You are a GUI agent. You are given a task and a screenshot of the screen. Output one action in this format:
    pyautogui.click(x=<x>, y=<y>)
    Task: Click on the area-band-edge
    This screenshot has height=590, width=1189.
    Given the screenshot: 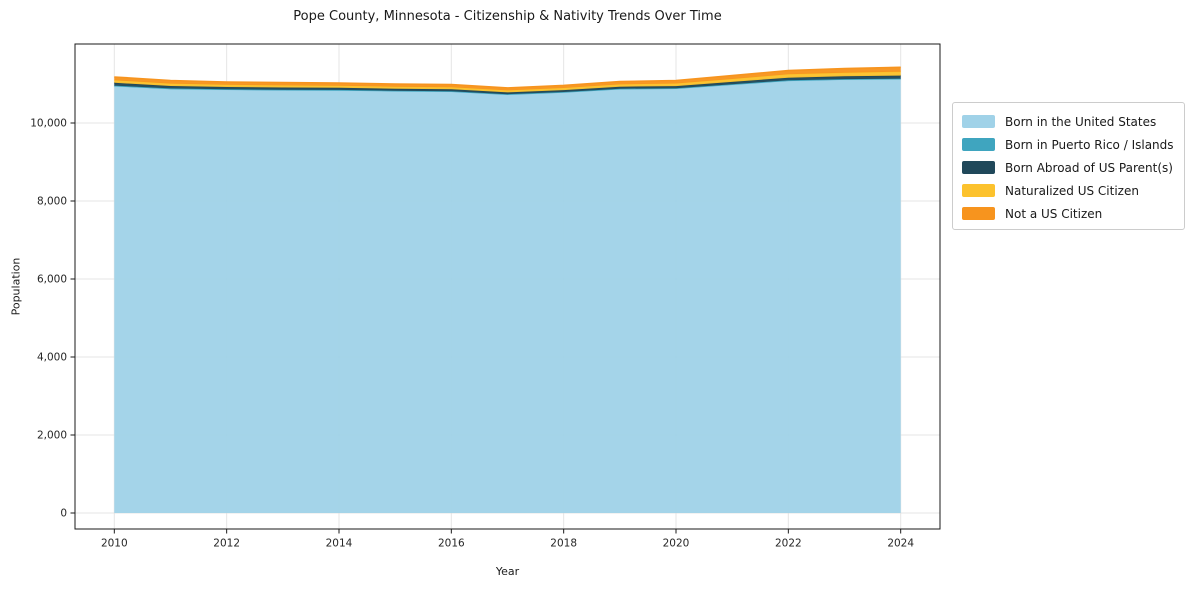 What is the action you would take?
    pyautogui.click(x=507, y=77)
    